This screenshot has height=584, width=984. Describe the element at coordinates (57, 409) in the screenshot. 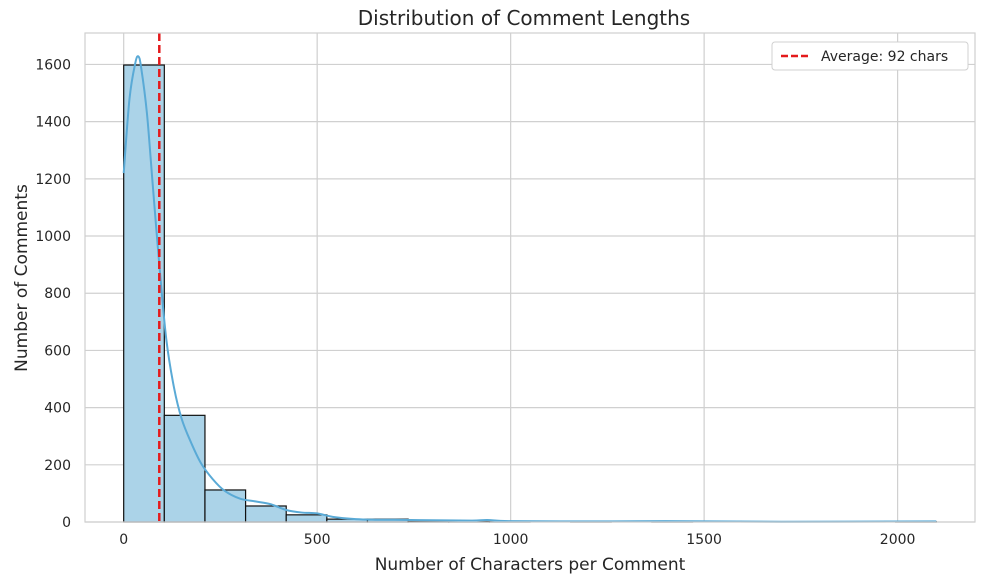

I see `y-tick-label: 400` at that location.